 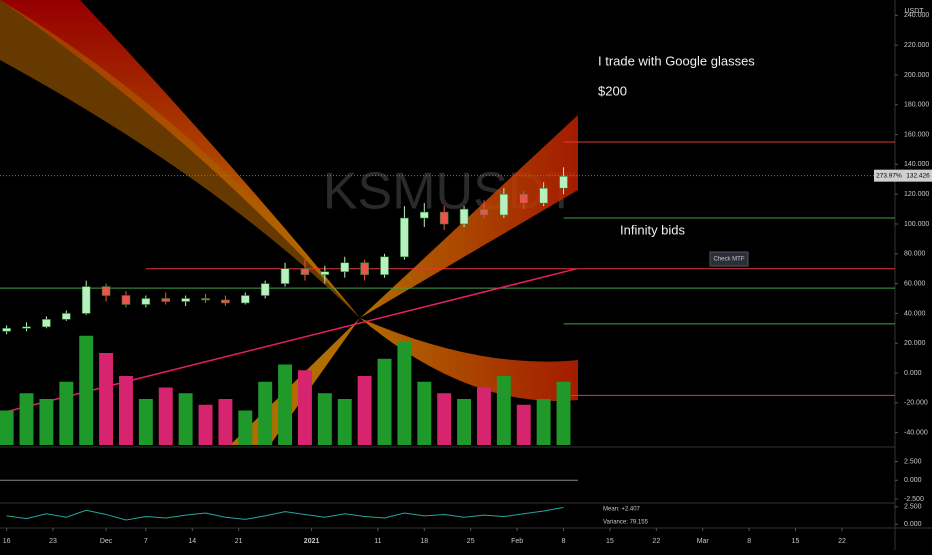 I want to click on x-tick-label: 22, so click(x=842, y=541).